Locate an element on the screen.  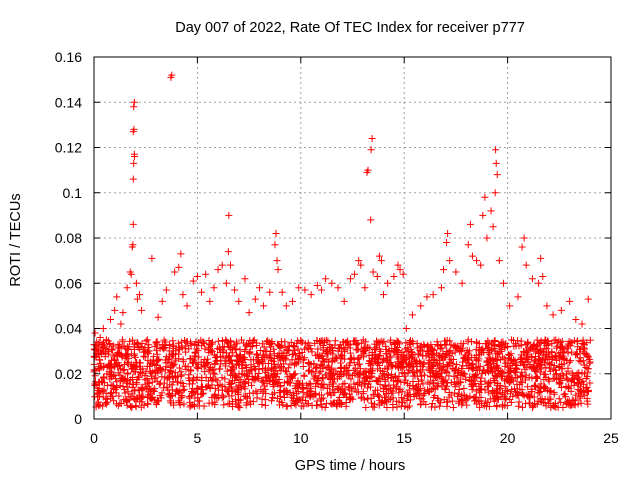
y-tick-label: 0.16 is located at coordinates (68, 57).